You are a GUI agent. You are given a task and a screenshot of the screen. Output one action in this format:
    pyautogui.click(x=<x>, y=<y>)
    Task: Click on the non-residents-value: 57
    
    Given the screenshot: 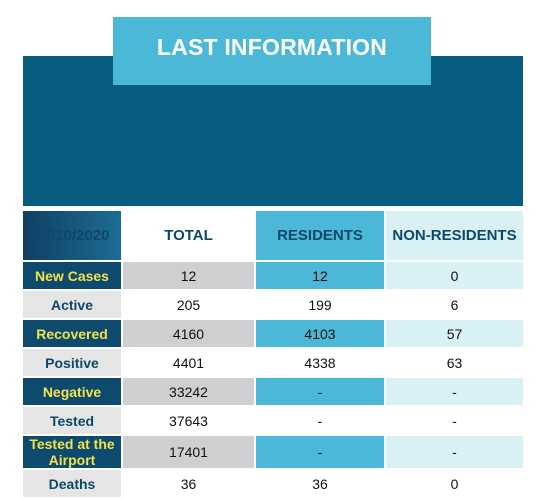 What is the action you would take?
    pyautogui.click(x=454, y=334)
    